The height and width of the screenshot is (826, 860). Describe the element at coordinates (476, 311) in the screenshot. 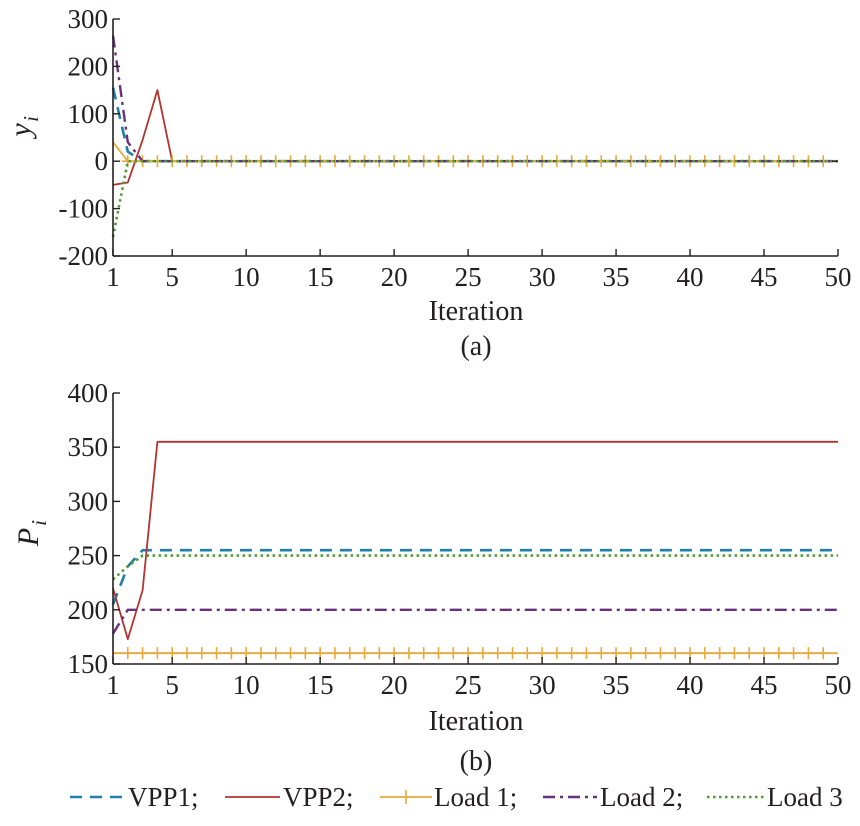

I see `panel-a-x-label: Iteration` at that location.